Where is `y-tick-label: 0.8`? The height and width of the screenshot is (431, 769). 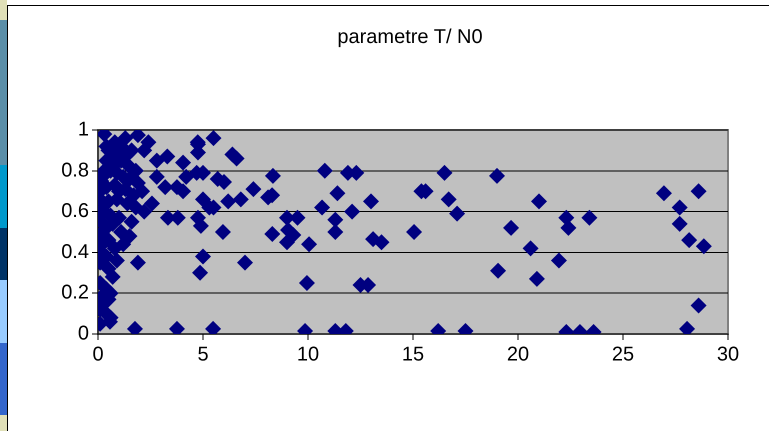
y-tick-label: 0.8 is located at coordinates (75, 170).